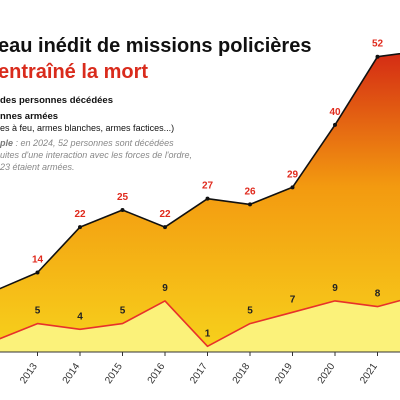 This screenshot has width=400, height=400. Describe the element at coordinates (29, 116) in the screenshot. I see `legend-armed-label: nnes armées` at that location.